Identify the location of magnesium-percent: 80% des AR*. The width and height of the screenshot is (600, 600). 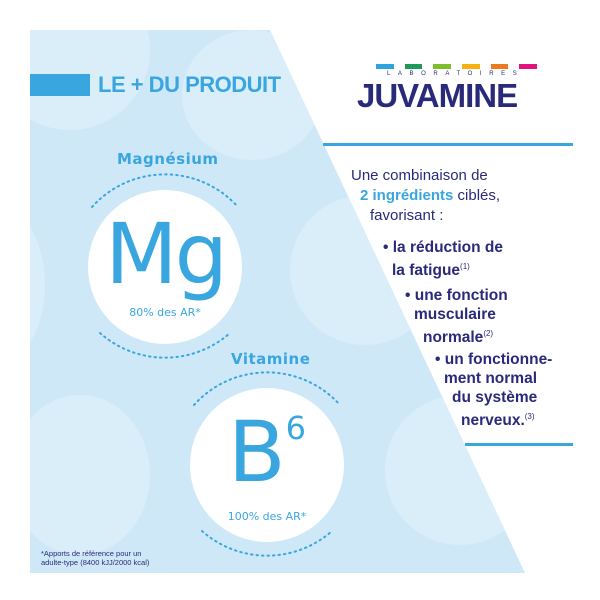
(165, 312).